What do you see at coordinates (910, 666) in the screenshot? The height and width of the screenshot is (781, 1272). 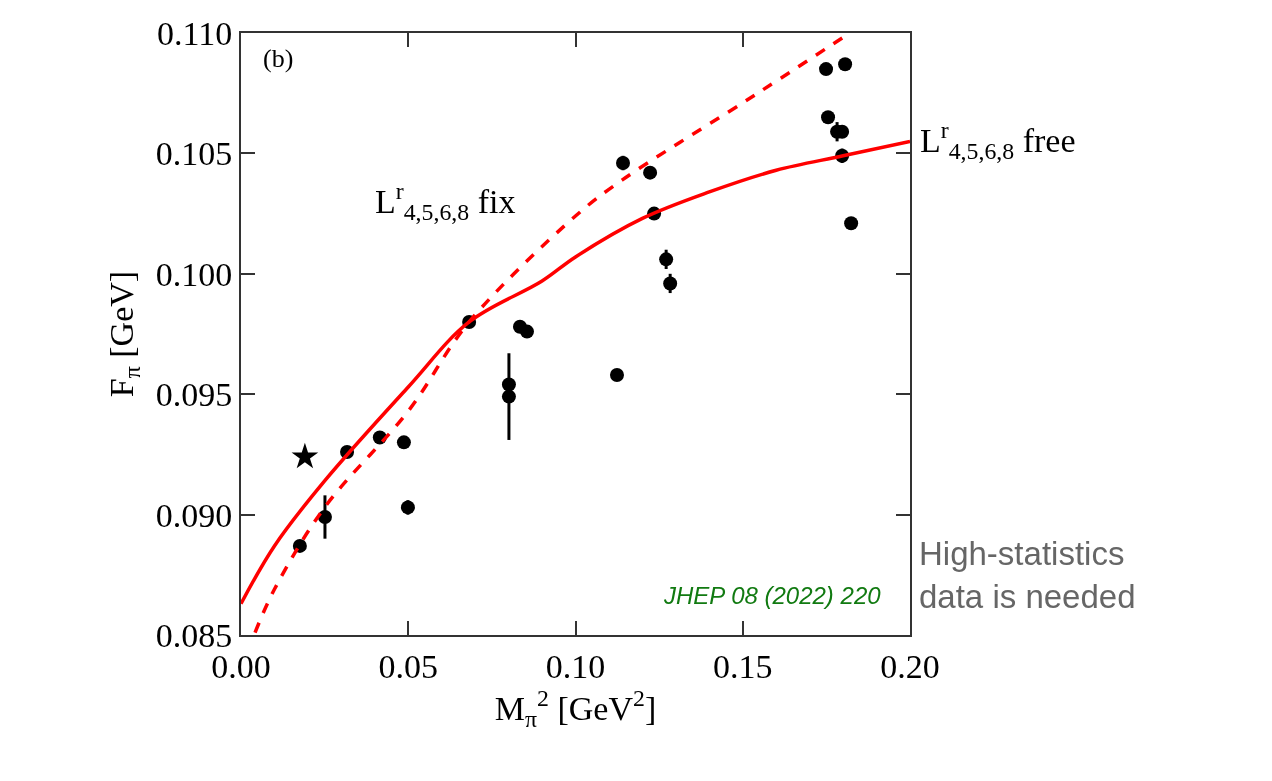 I see `x-tick-label: 0.20` at bounding box center [910, 666].